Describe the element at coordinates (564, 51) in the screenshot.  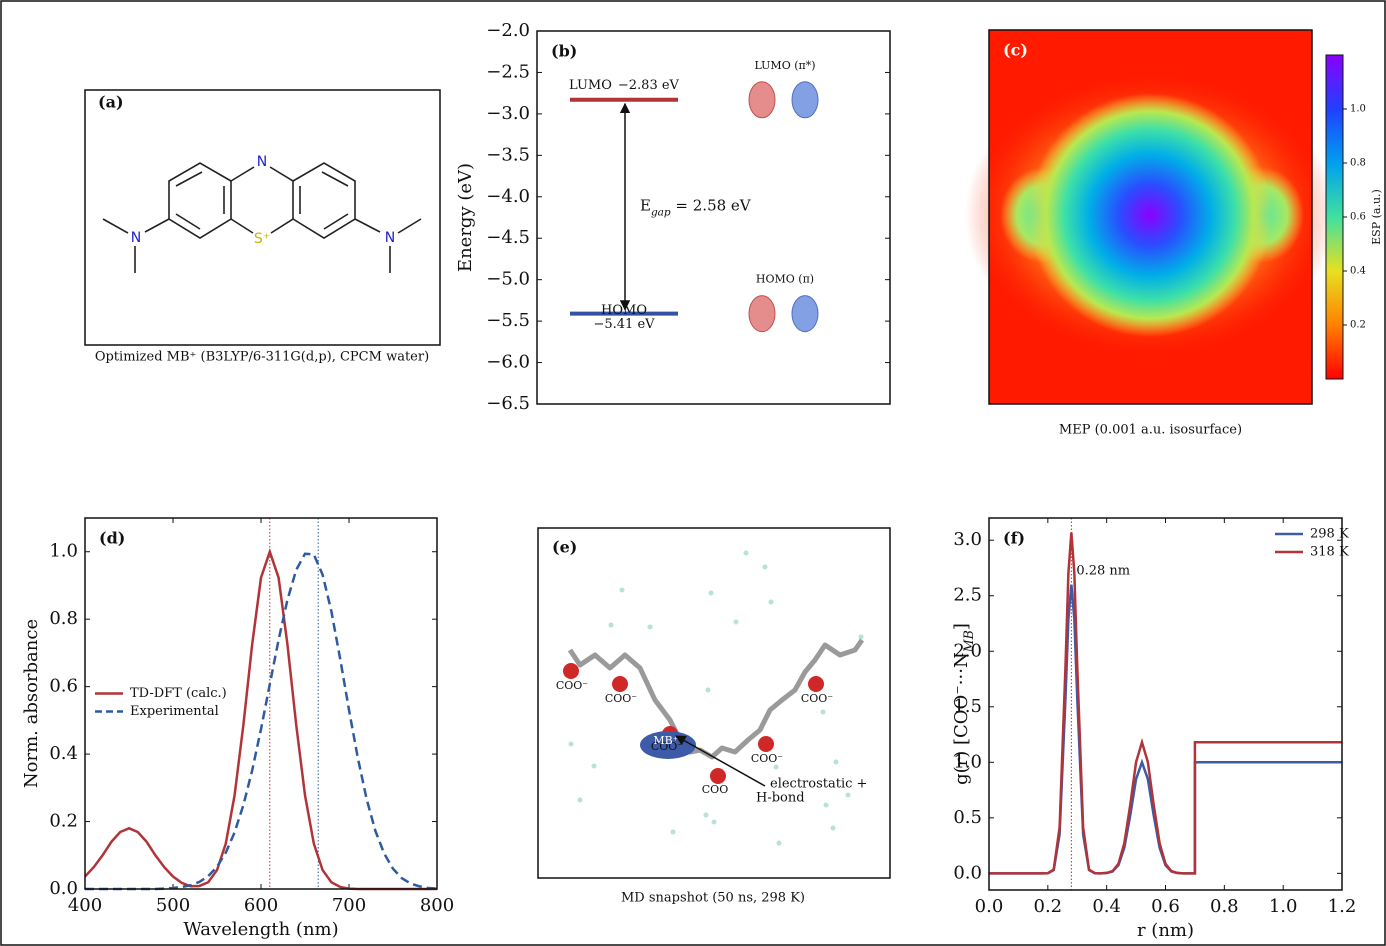
I see `panel-label: (b)` at that location.